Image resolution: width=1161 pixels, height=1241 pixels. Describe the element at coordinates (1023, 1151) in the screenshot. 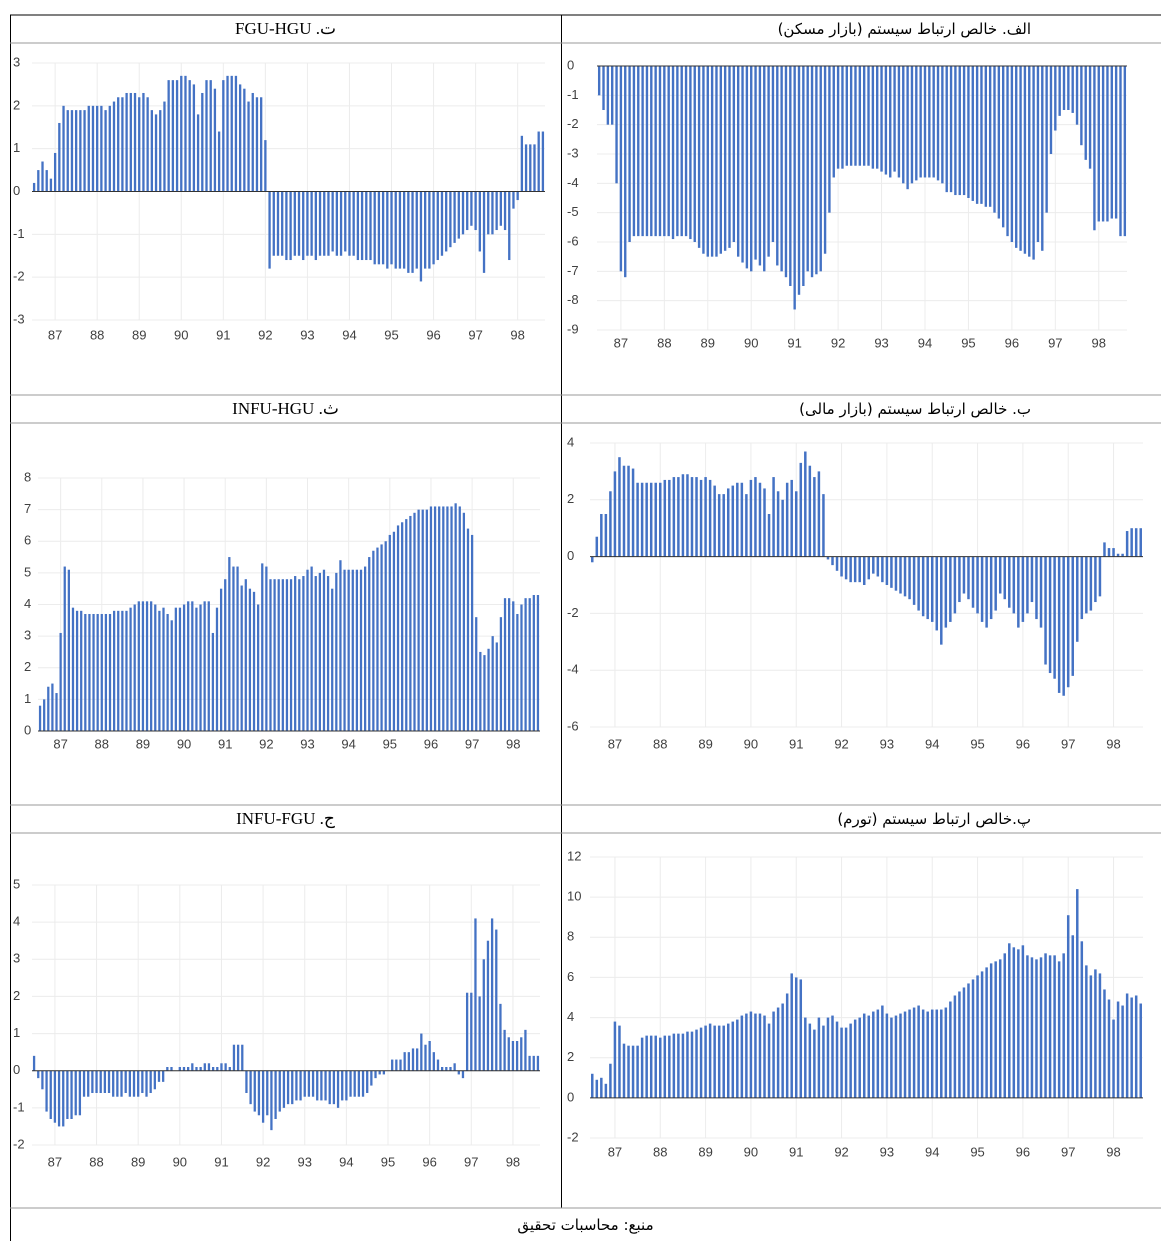

I see `x-tick-label: 96` at that location.